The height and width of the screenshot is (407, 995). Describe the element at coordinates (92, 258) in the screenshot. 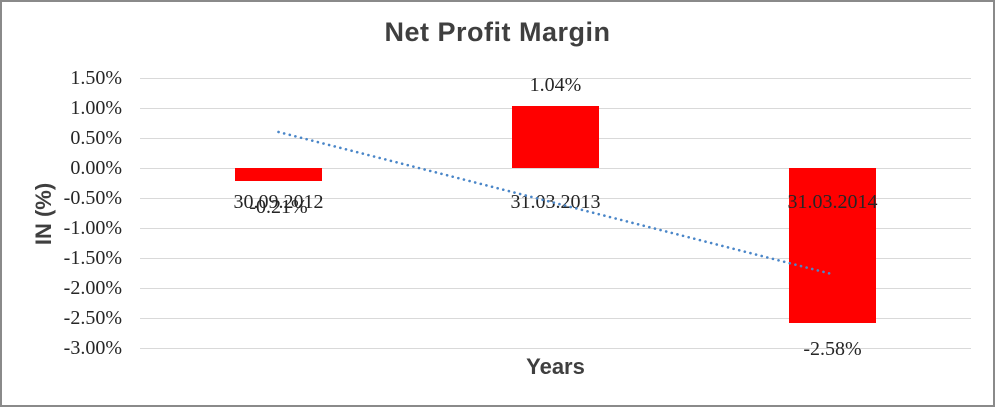

I see `y-axis-tick-label: -1.50%` at that location.